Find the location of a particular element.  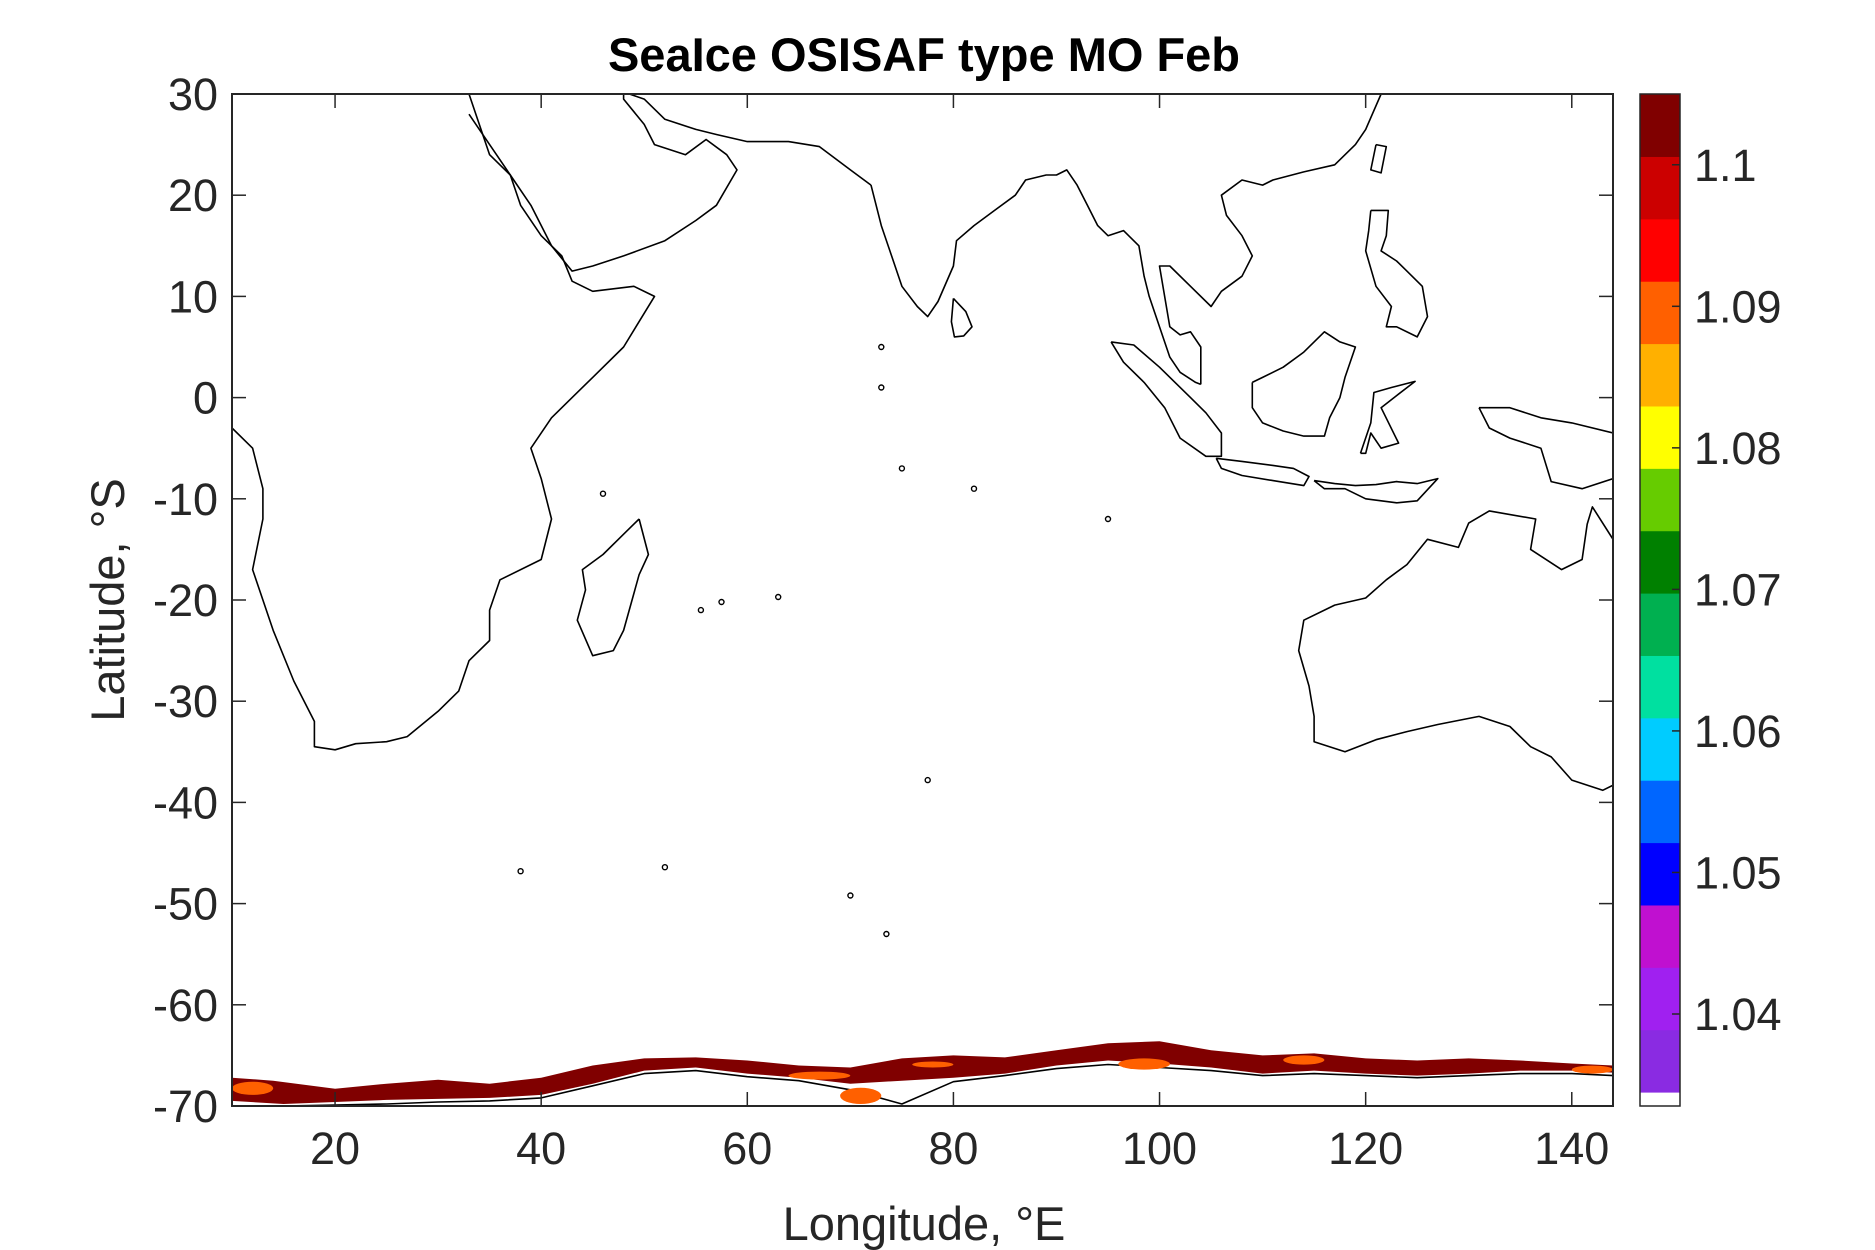

y-axis-label: Latitude, °S is located at coordinates (107, 600).